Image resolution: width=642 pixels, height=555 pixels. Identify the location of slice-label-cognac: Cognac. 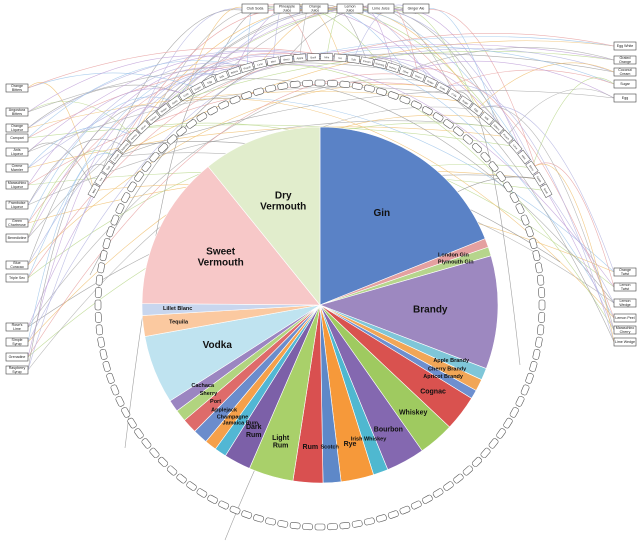
(433, 391).